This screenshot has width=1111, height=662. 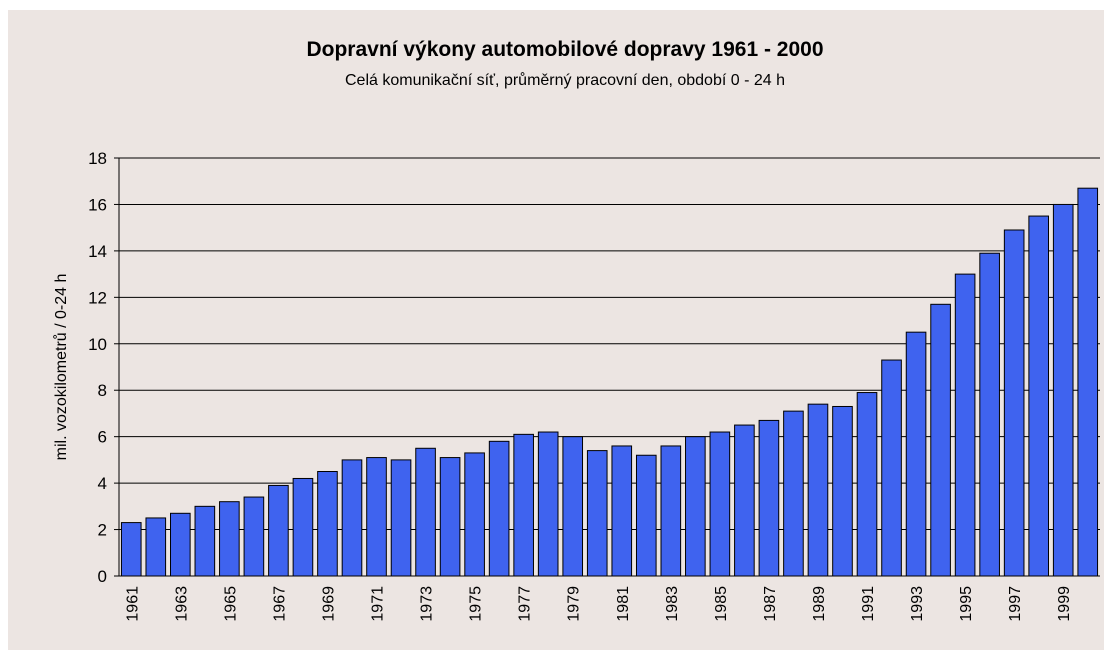 What do you see at coordinates (102, 576) in the screenshot?
I see `y-tick-label: 0` at bounding box center [102, 576].